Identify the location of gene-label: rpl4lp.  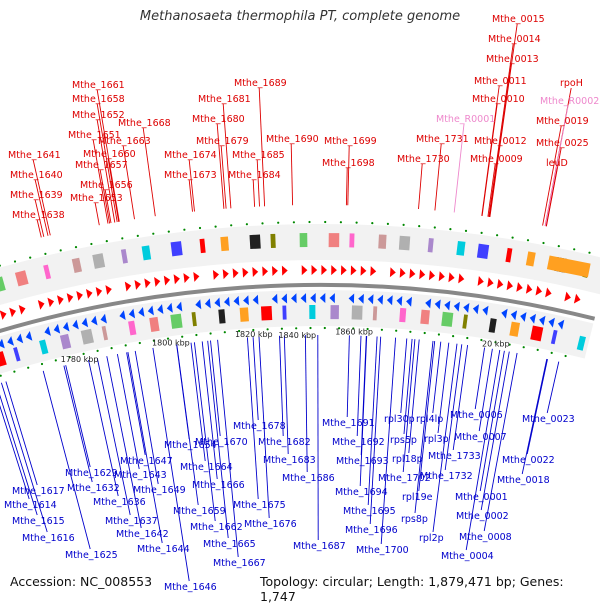
(429, 419).